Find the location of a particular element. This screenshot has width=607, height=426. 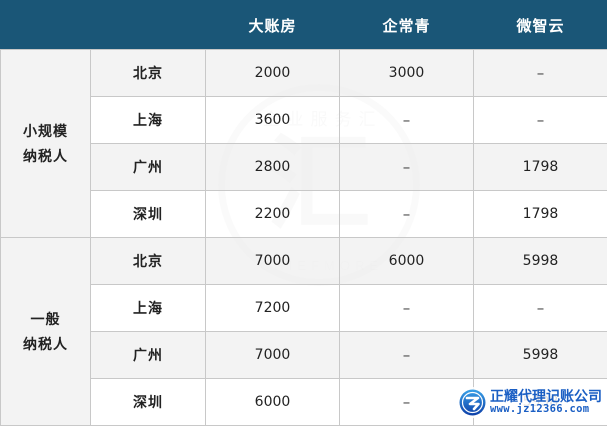

logo-website-url: www.jz12366.com is located at coordinates (546, 409).